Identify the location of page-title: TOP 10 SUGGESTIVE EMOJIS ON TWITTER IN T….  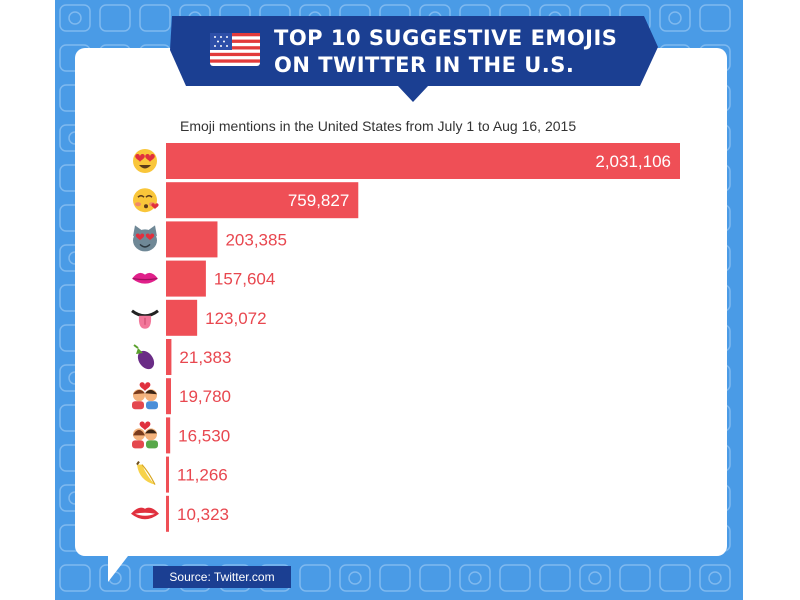
(484, 52).